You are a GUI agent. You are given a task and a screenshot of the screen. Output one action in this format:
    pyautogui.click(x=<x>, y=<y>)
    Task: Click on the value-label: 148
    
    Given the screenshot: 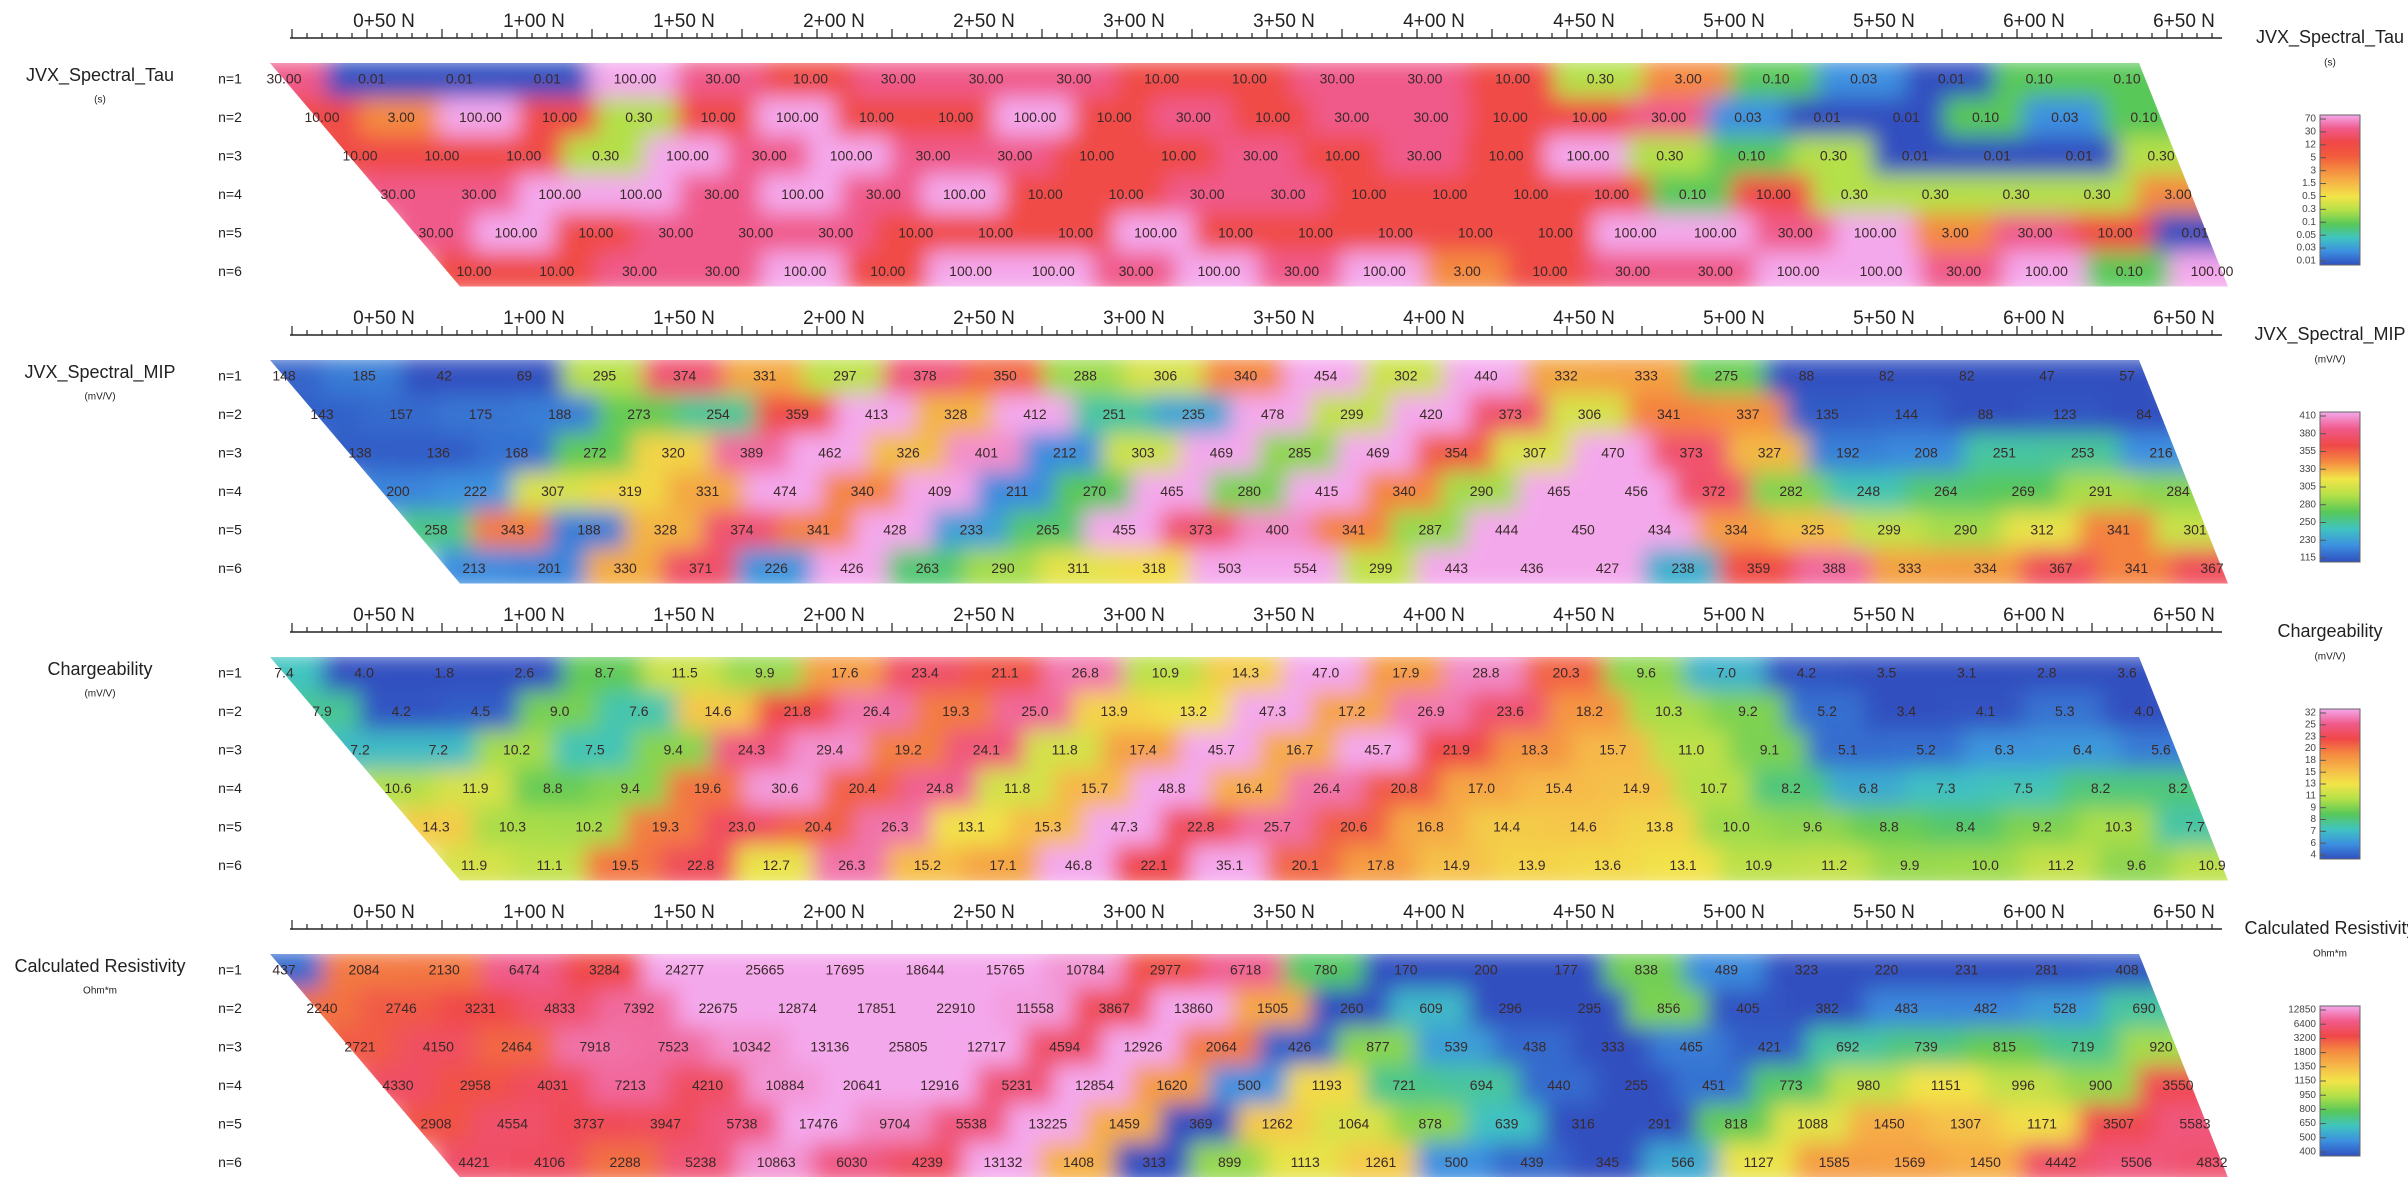 What is the action you would take?
    pyautogui.click(x=284, y=376)
    